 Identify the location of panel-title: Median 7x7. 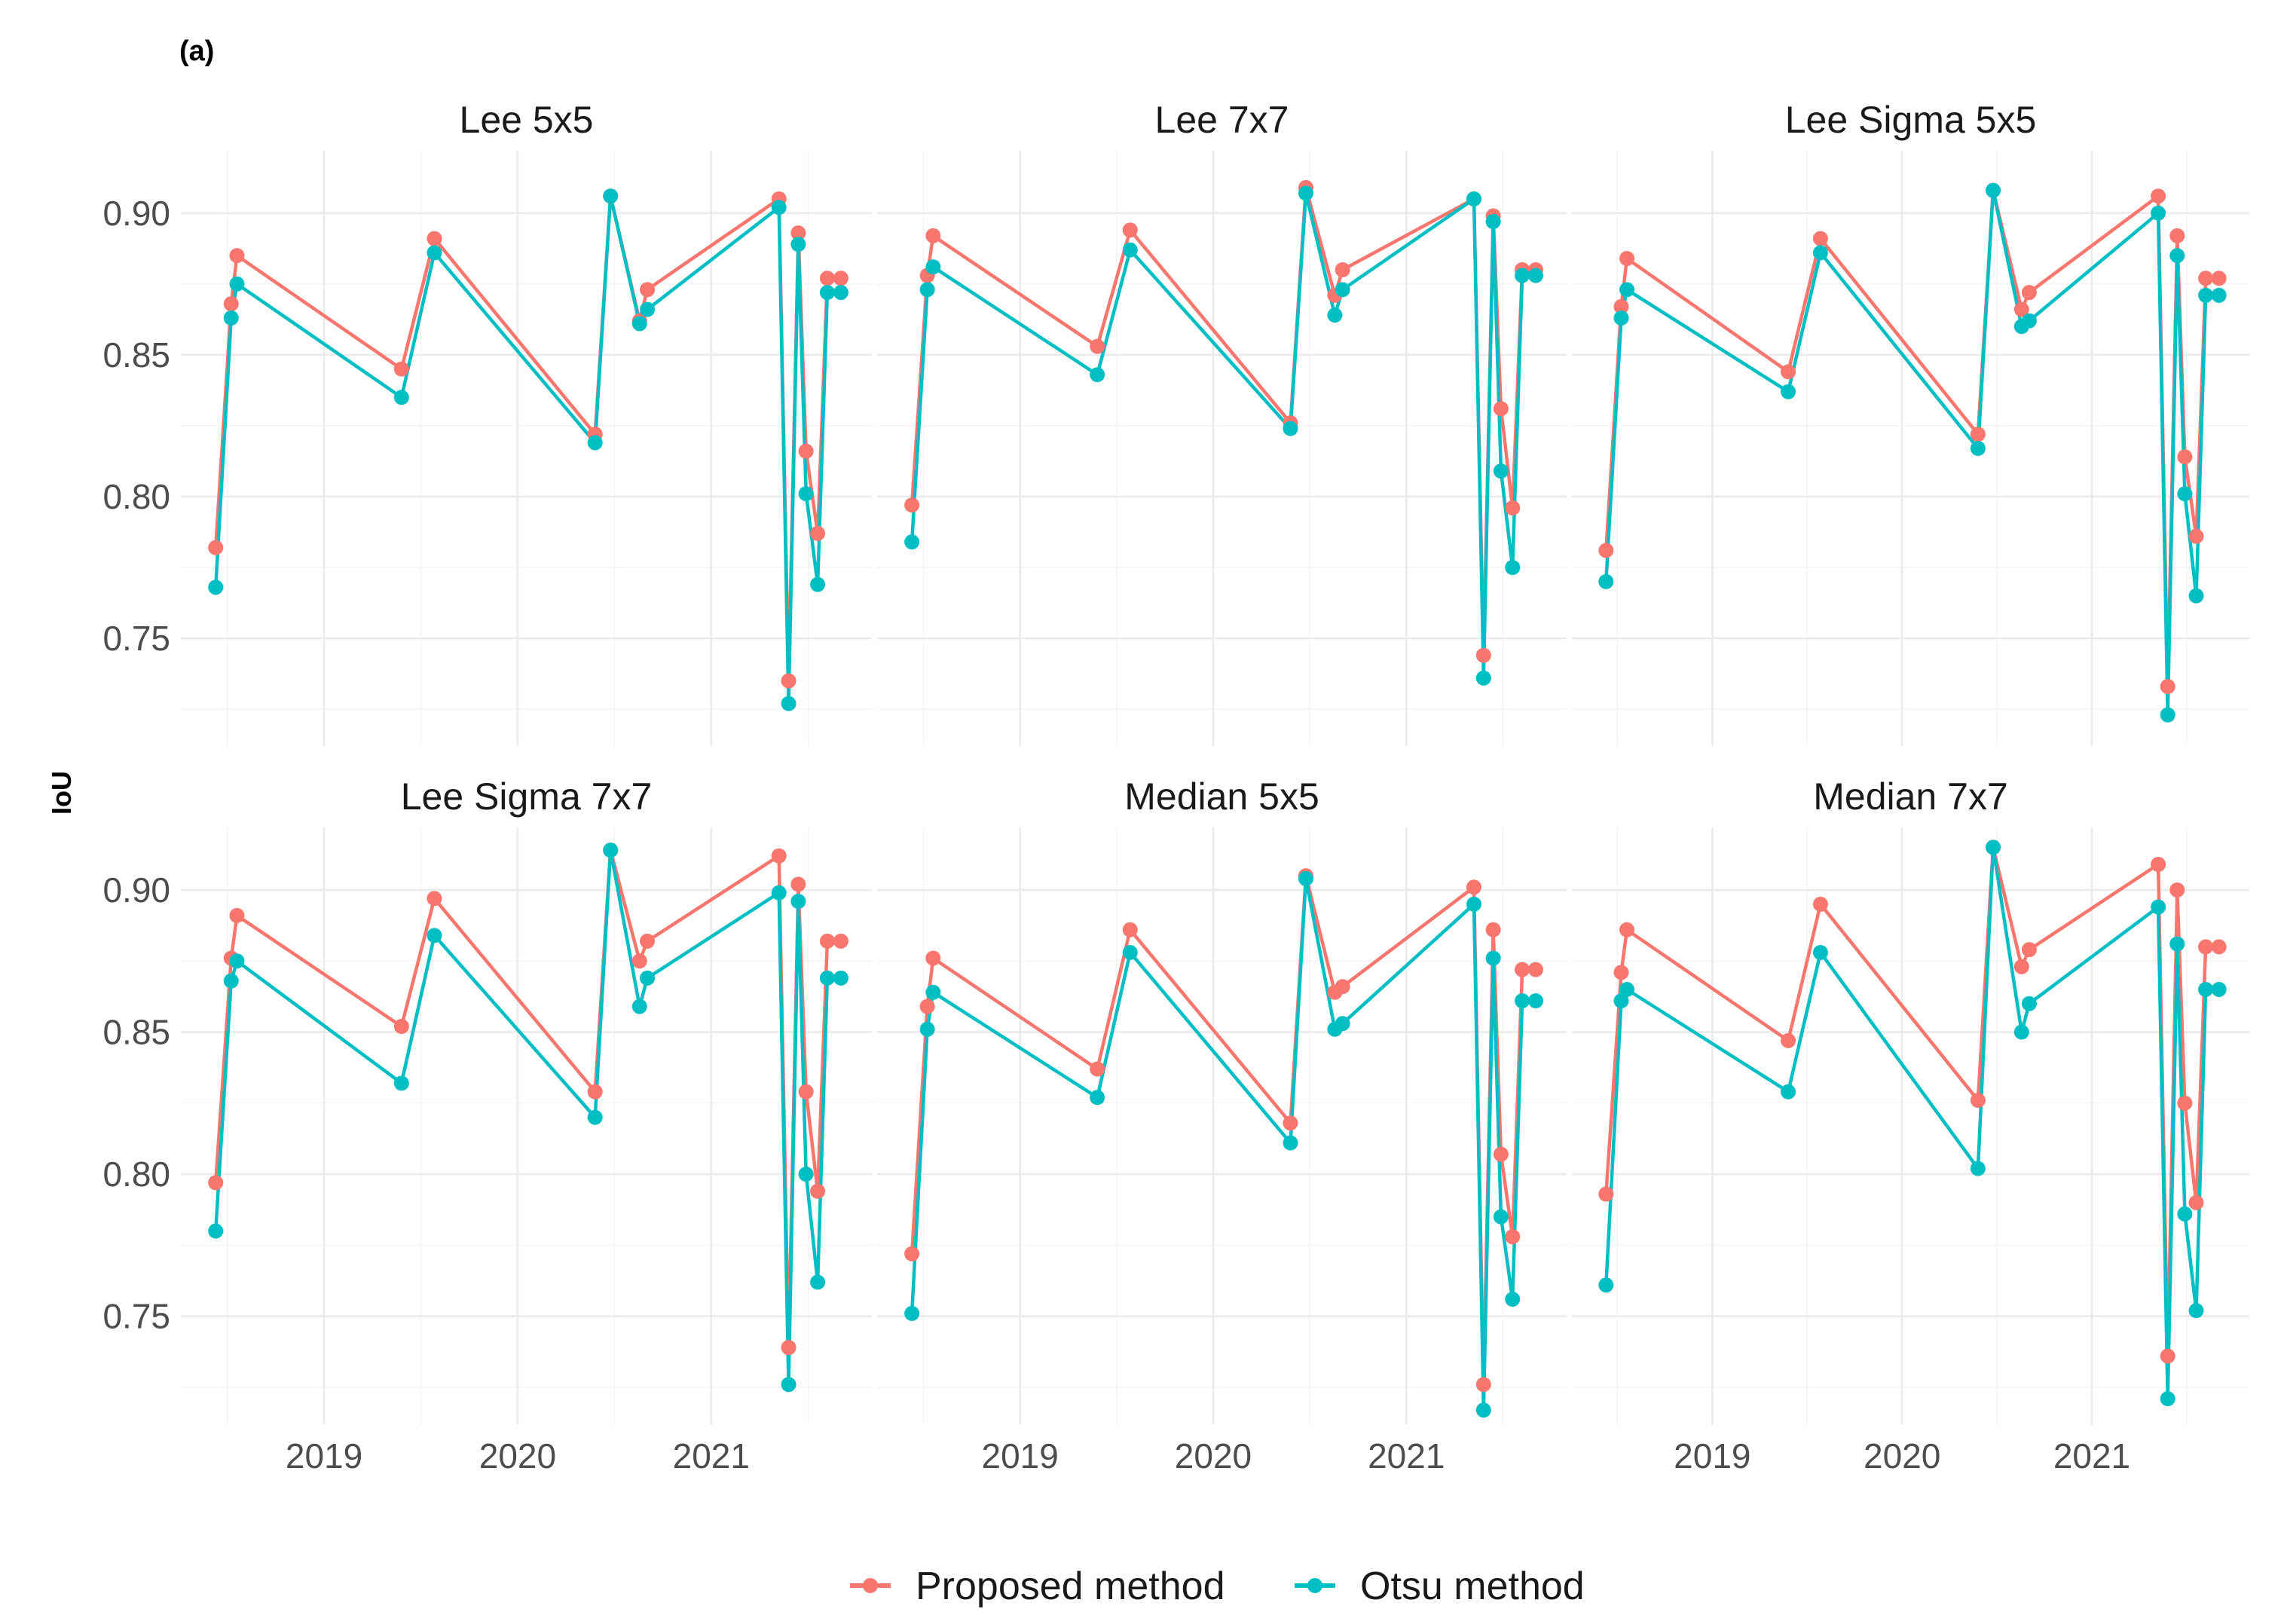
(1910, 796).